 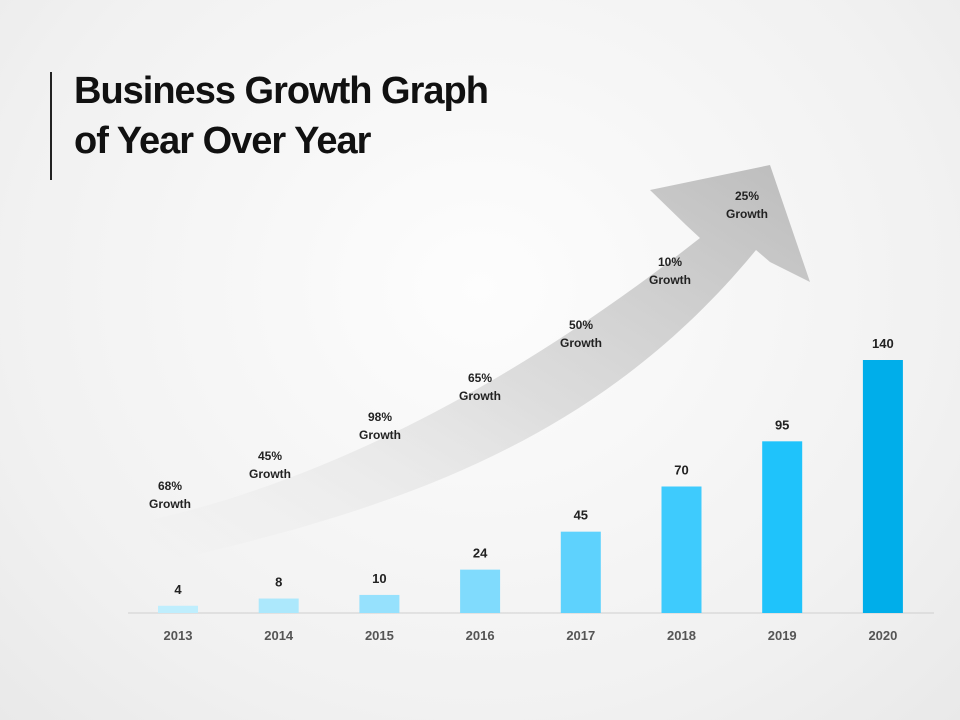 I want to click on x-tick-2016: 2016, so click(x=480, y=635).